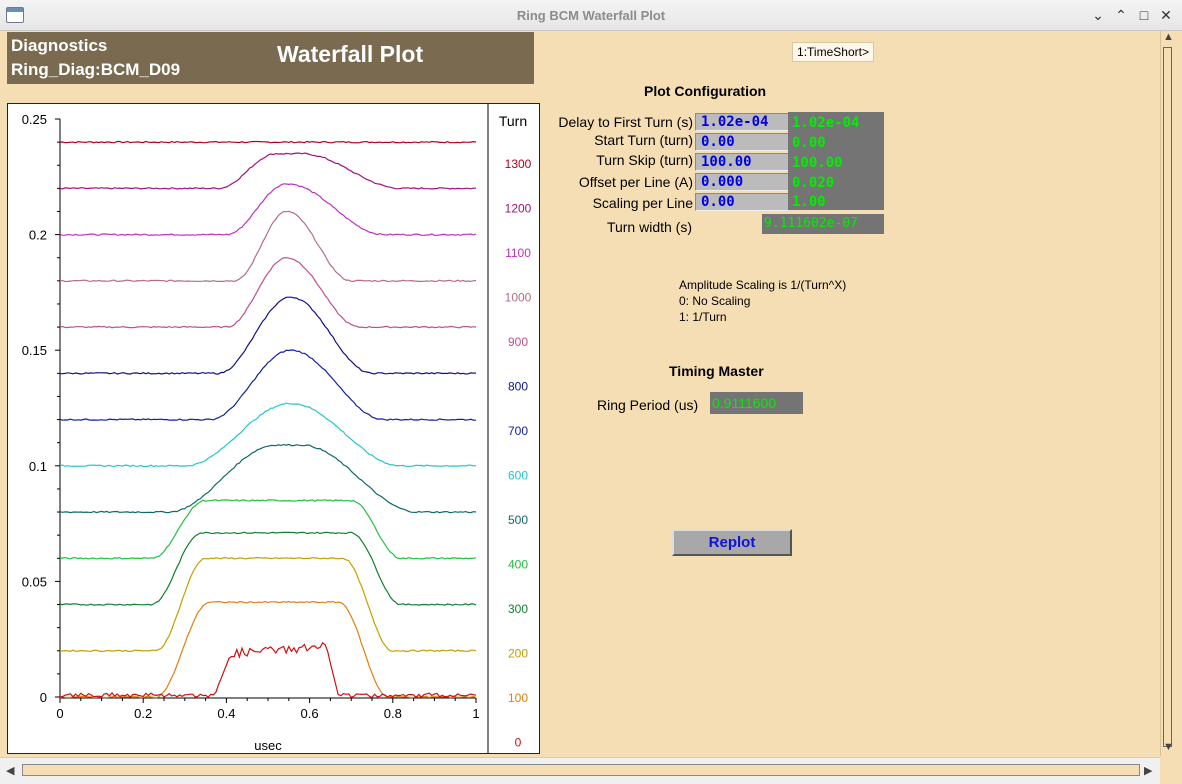  Describe the element at coordinates (268, 745) in the screenshot. I see `x-axis-title: usec` at that location.